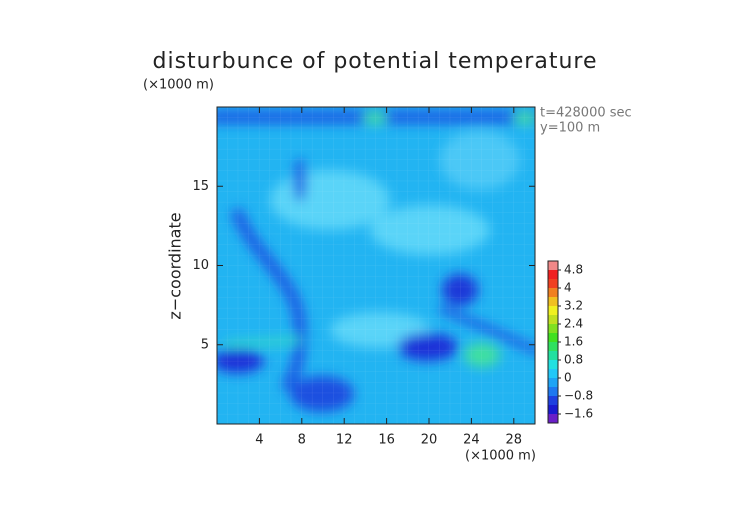 This screenshot has height=532, width=752. Describe the element at coordinates (573, 342) in the screenshot. I see `colorbar-tick-label: 1.6` at that location.